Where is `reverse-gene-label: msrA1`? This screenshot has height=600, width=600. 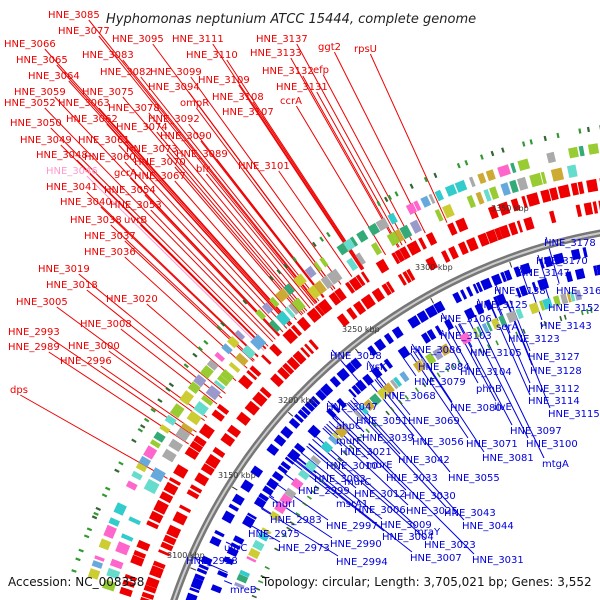
reverse-gene-label: msrA1 is located at coordinates (352, 504).